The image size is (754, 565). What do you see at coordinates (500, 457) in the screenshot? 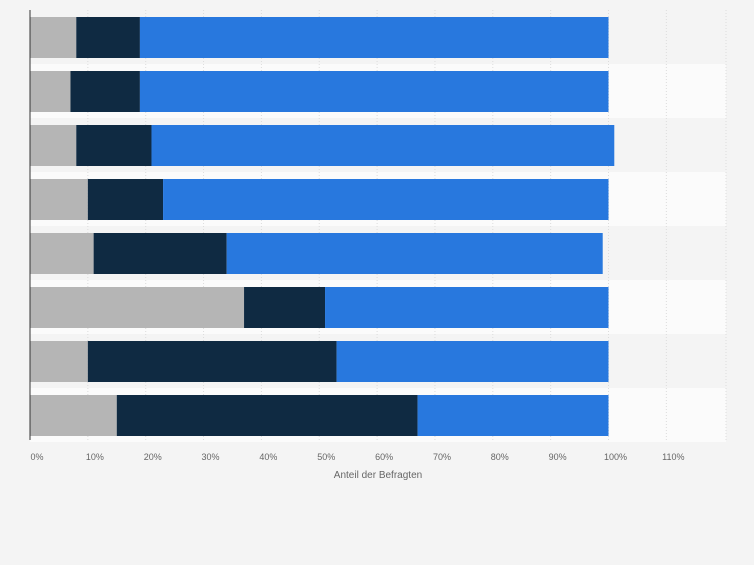
I see `x-tick-label: 80%` at bounding box center [500, 457].